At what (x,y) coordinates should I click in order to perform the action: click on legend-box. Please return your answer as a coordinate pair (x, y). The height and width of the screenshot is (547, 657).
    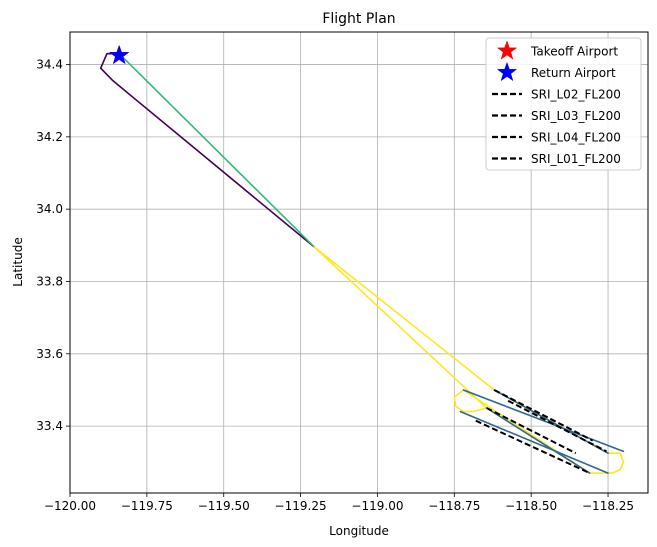
    Looking at the image, I should click on (563, 104).